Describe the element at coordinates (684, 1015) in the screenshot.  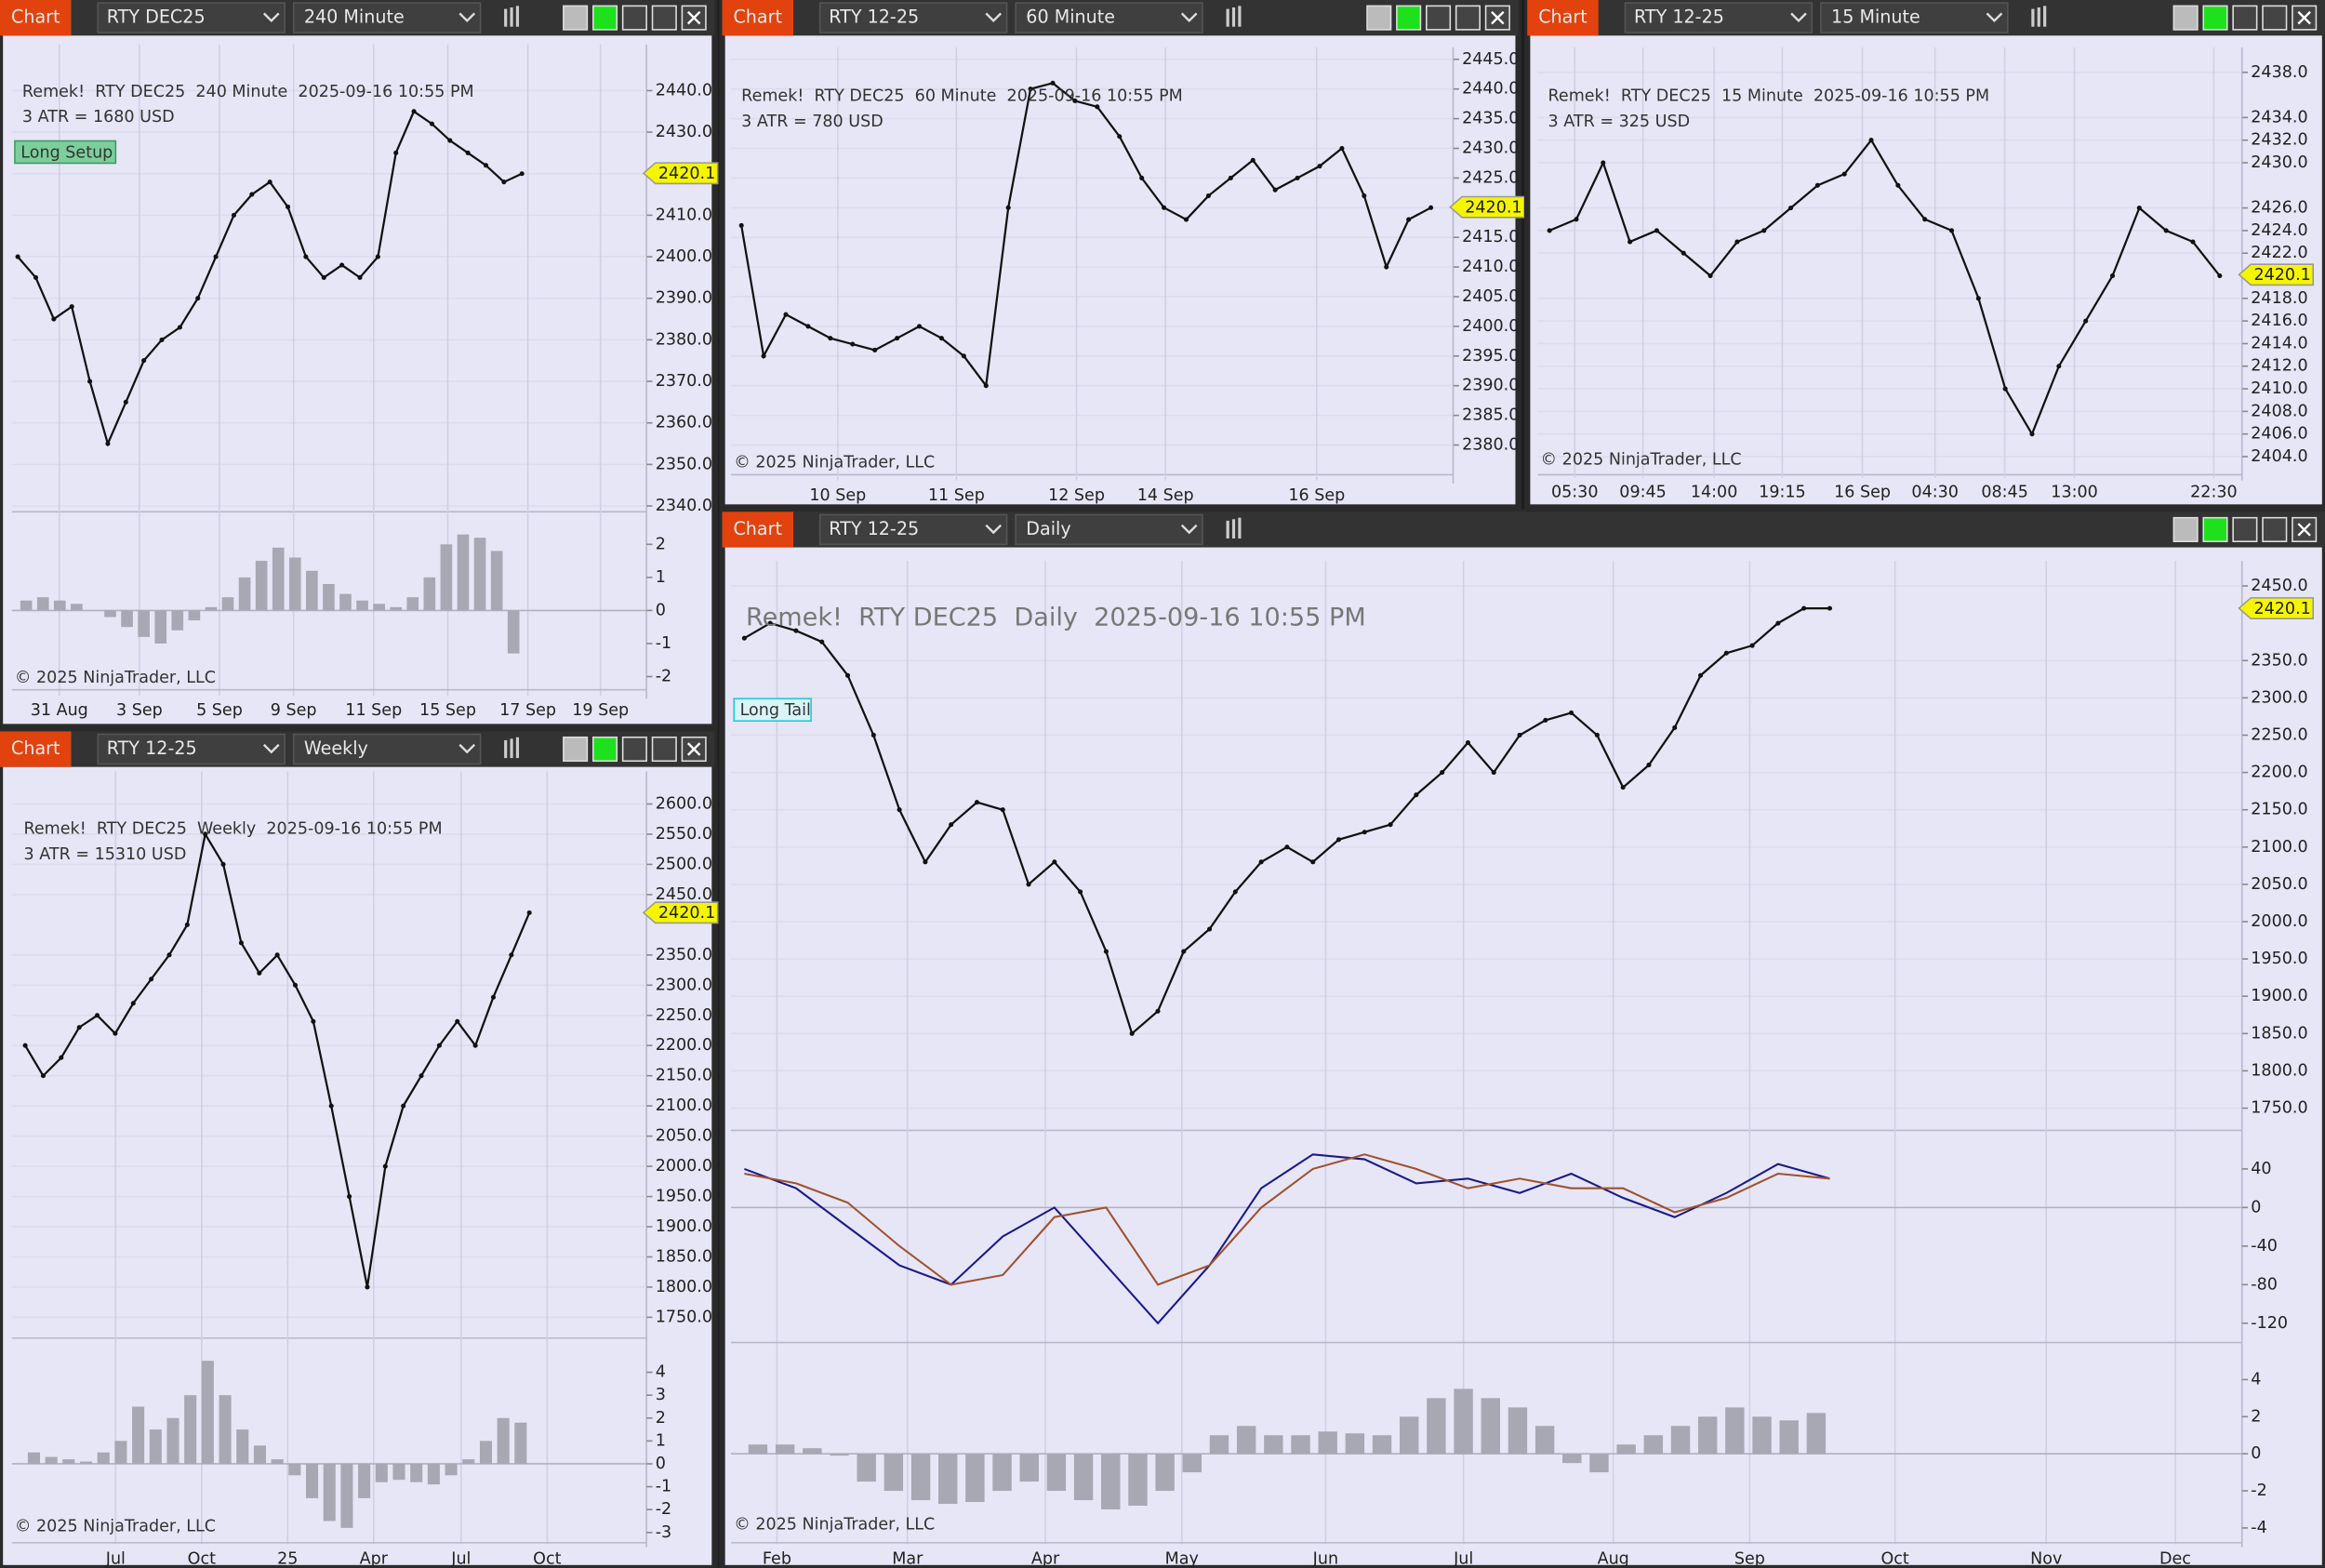
I see `y-tick-label: 2250.0` at that location.